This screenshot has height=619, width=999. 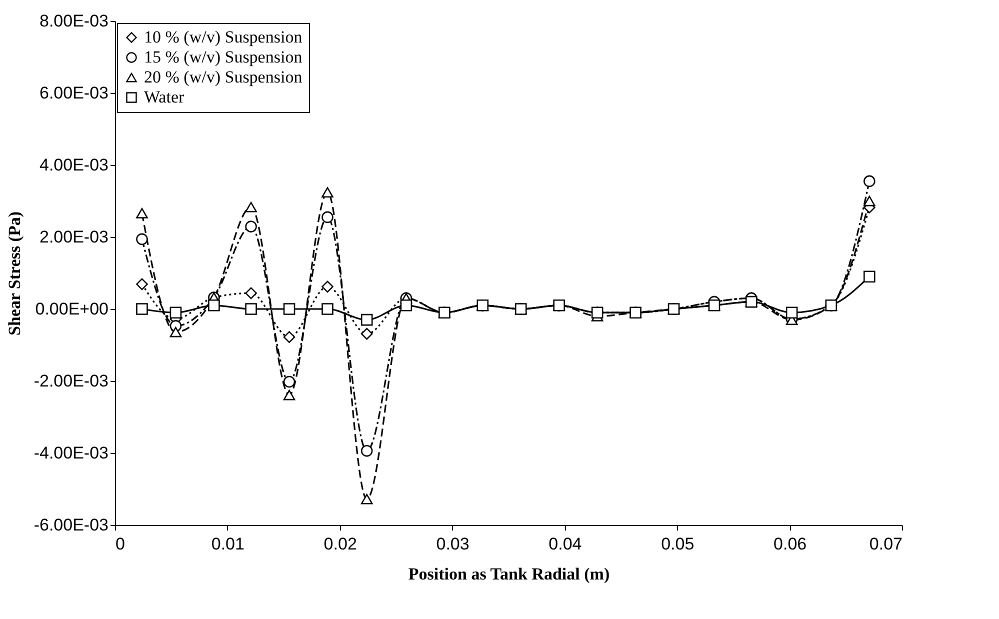 I want to click on y-tick-label: -4.00E-03, so click(x=71, y=453).